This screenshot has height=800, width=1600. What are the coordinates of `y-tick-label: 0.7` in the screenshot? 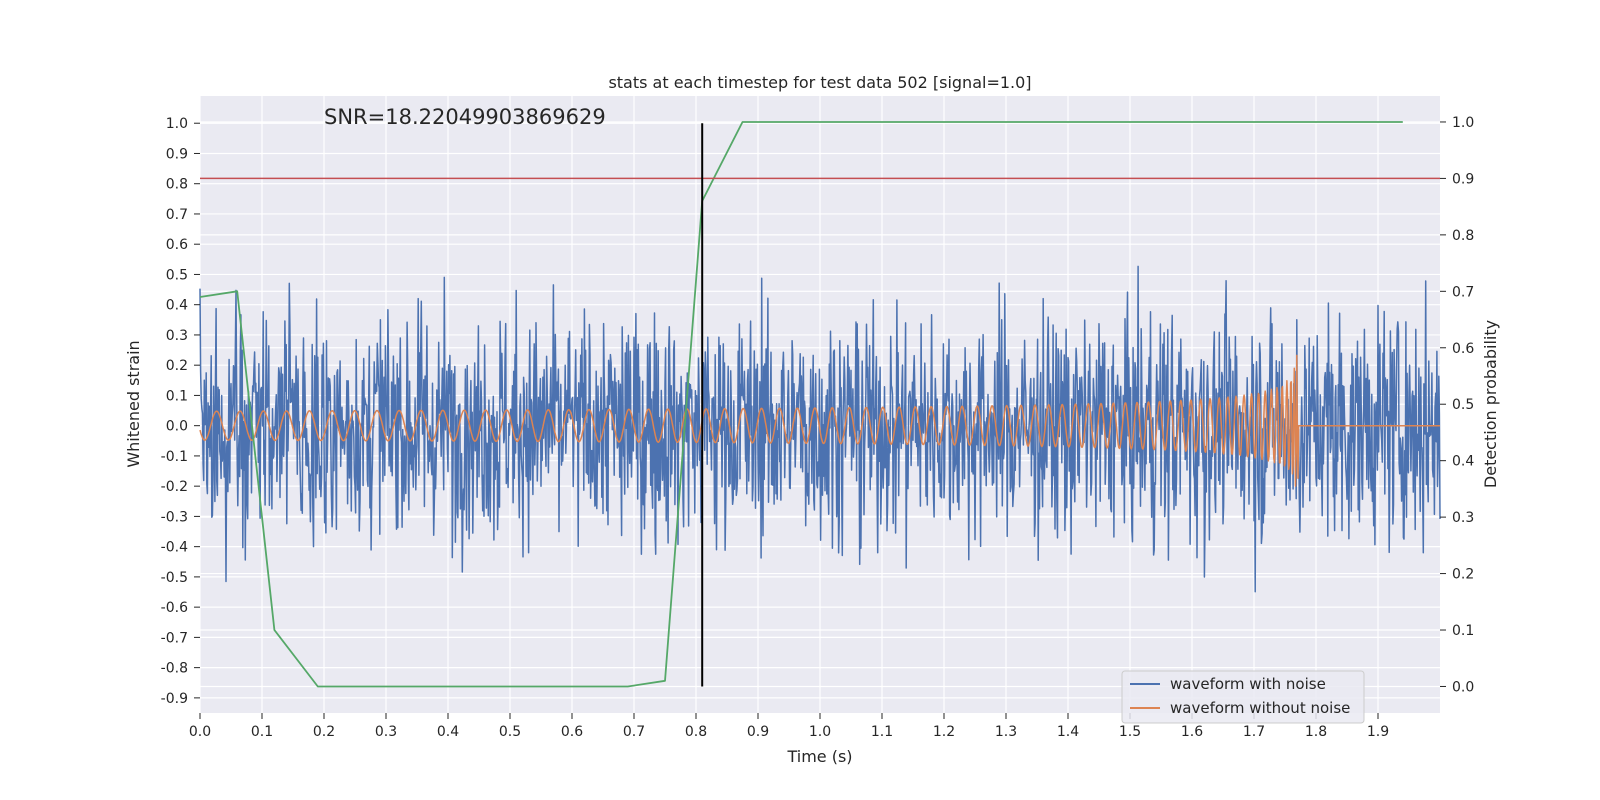 It's located at (177, 215).